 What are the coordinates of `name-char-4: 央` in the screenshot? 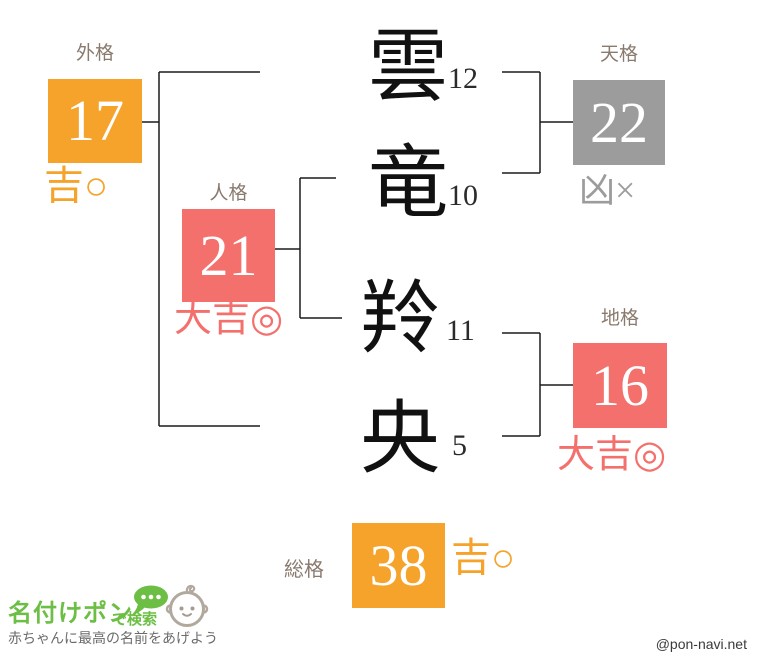 It's located at (400, 440).